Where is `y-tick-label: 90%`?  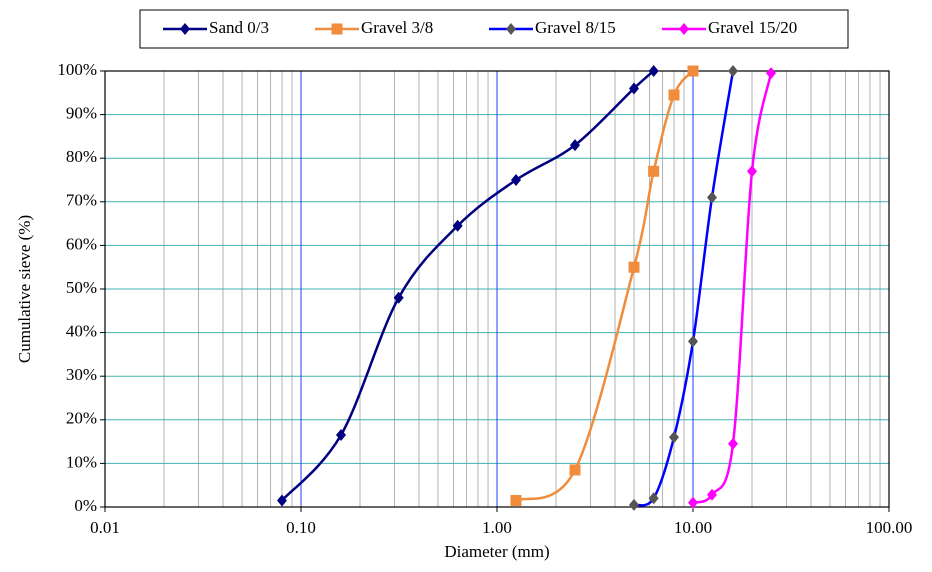
y-tick-label: 90% is located at coordinates (81, 113).